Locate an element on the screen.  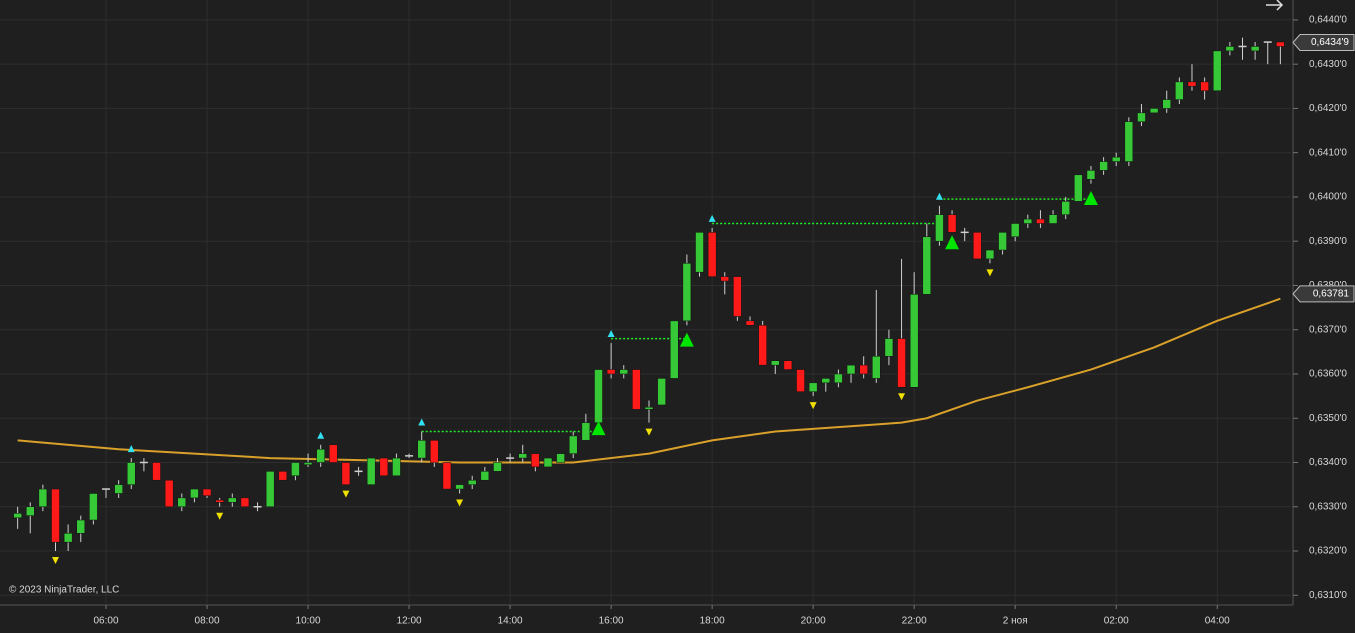
x-tick-label: 22:00 is located at coordinates (914, 621).